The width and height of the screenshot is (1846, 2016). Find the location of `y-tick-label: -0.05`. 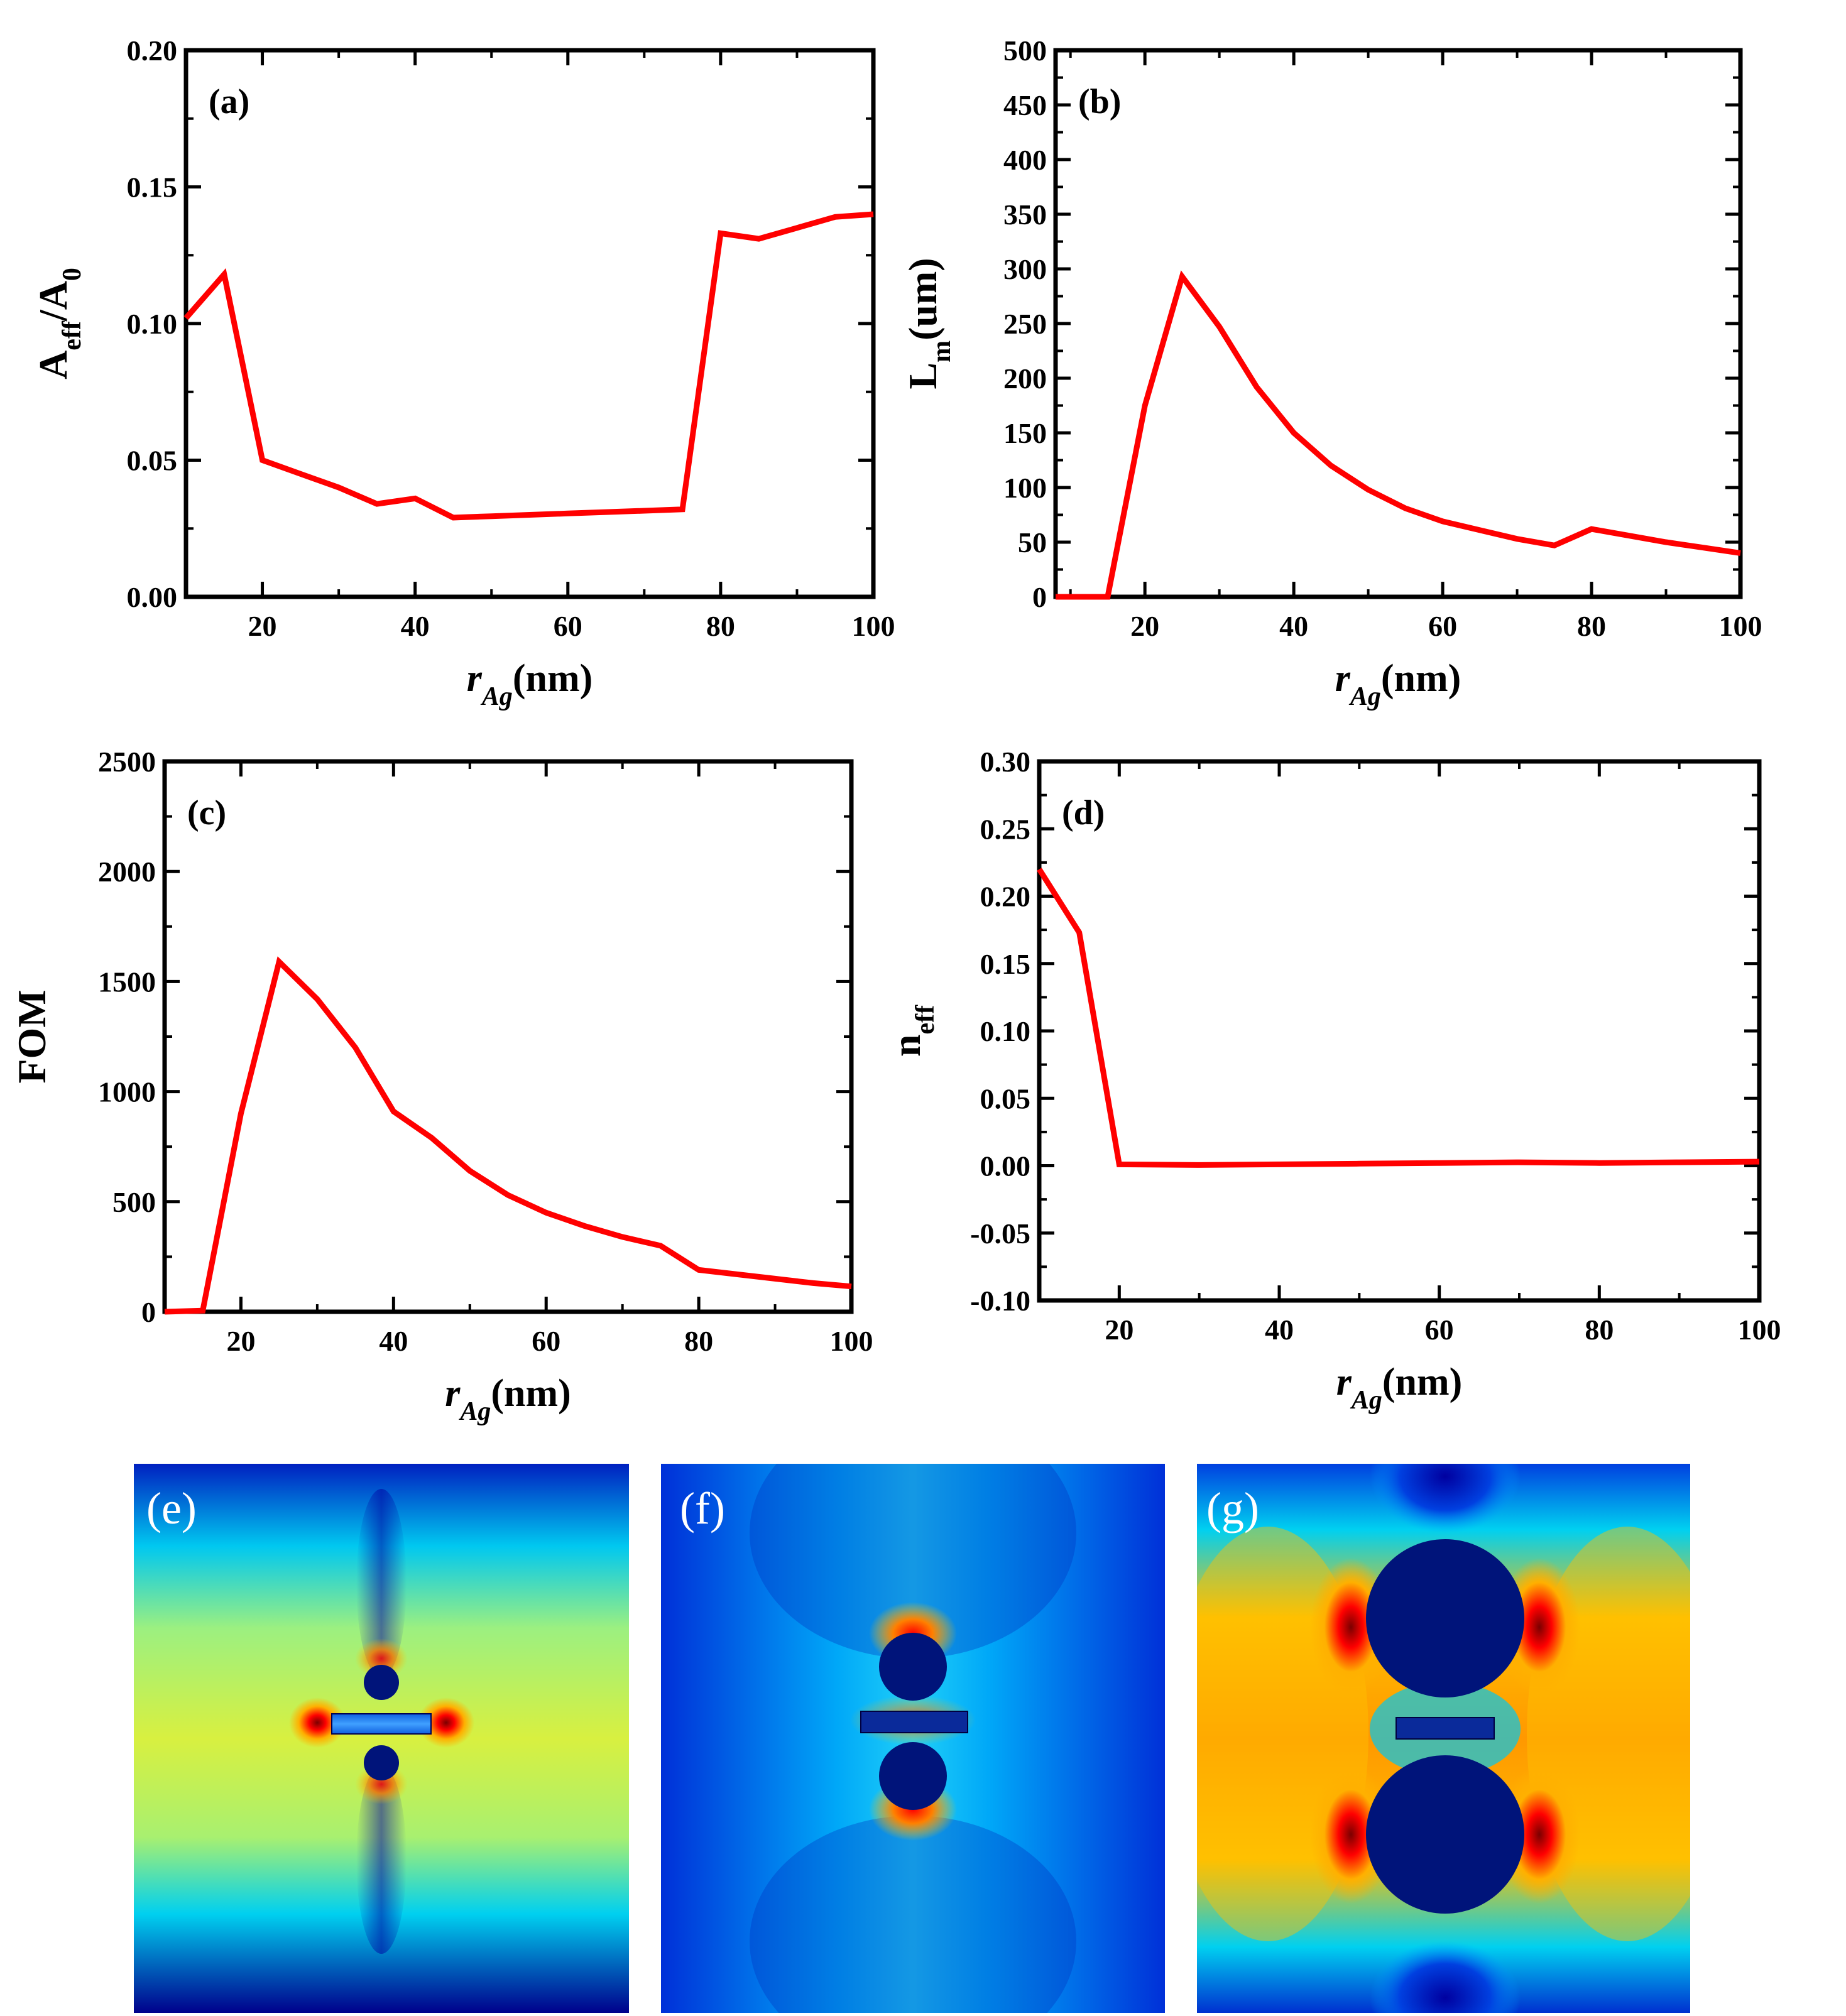

y-tick-label: -0.05 is located at coordinates (1000, 1234).